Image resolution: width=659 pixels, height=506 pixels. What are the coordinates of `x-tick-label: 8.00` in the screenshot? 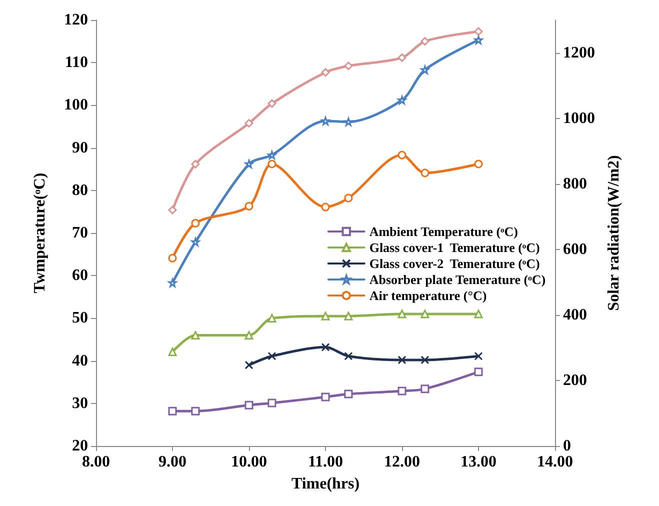 It's located at (96, 462).